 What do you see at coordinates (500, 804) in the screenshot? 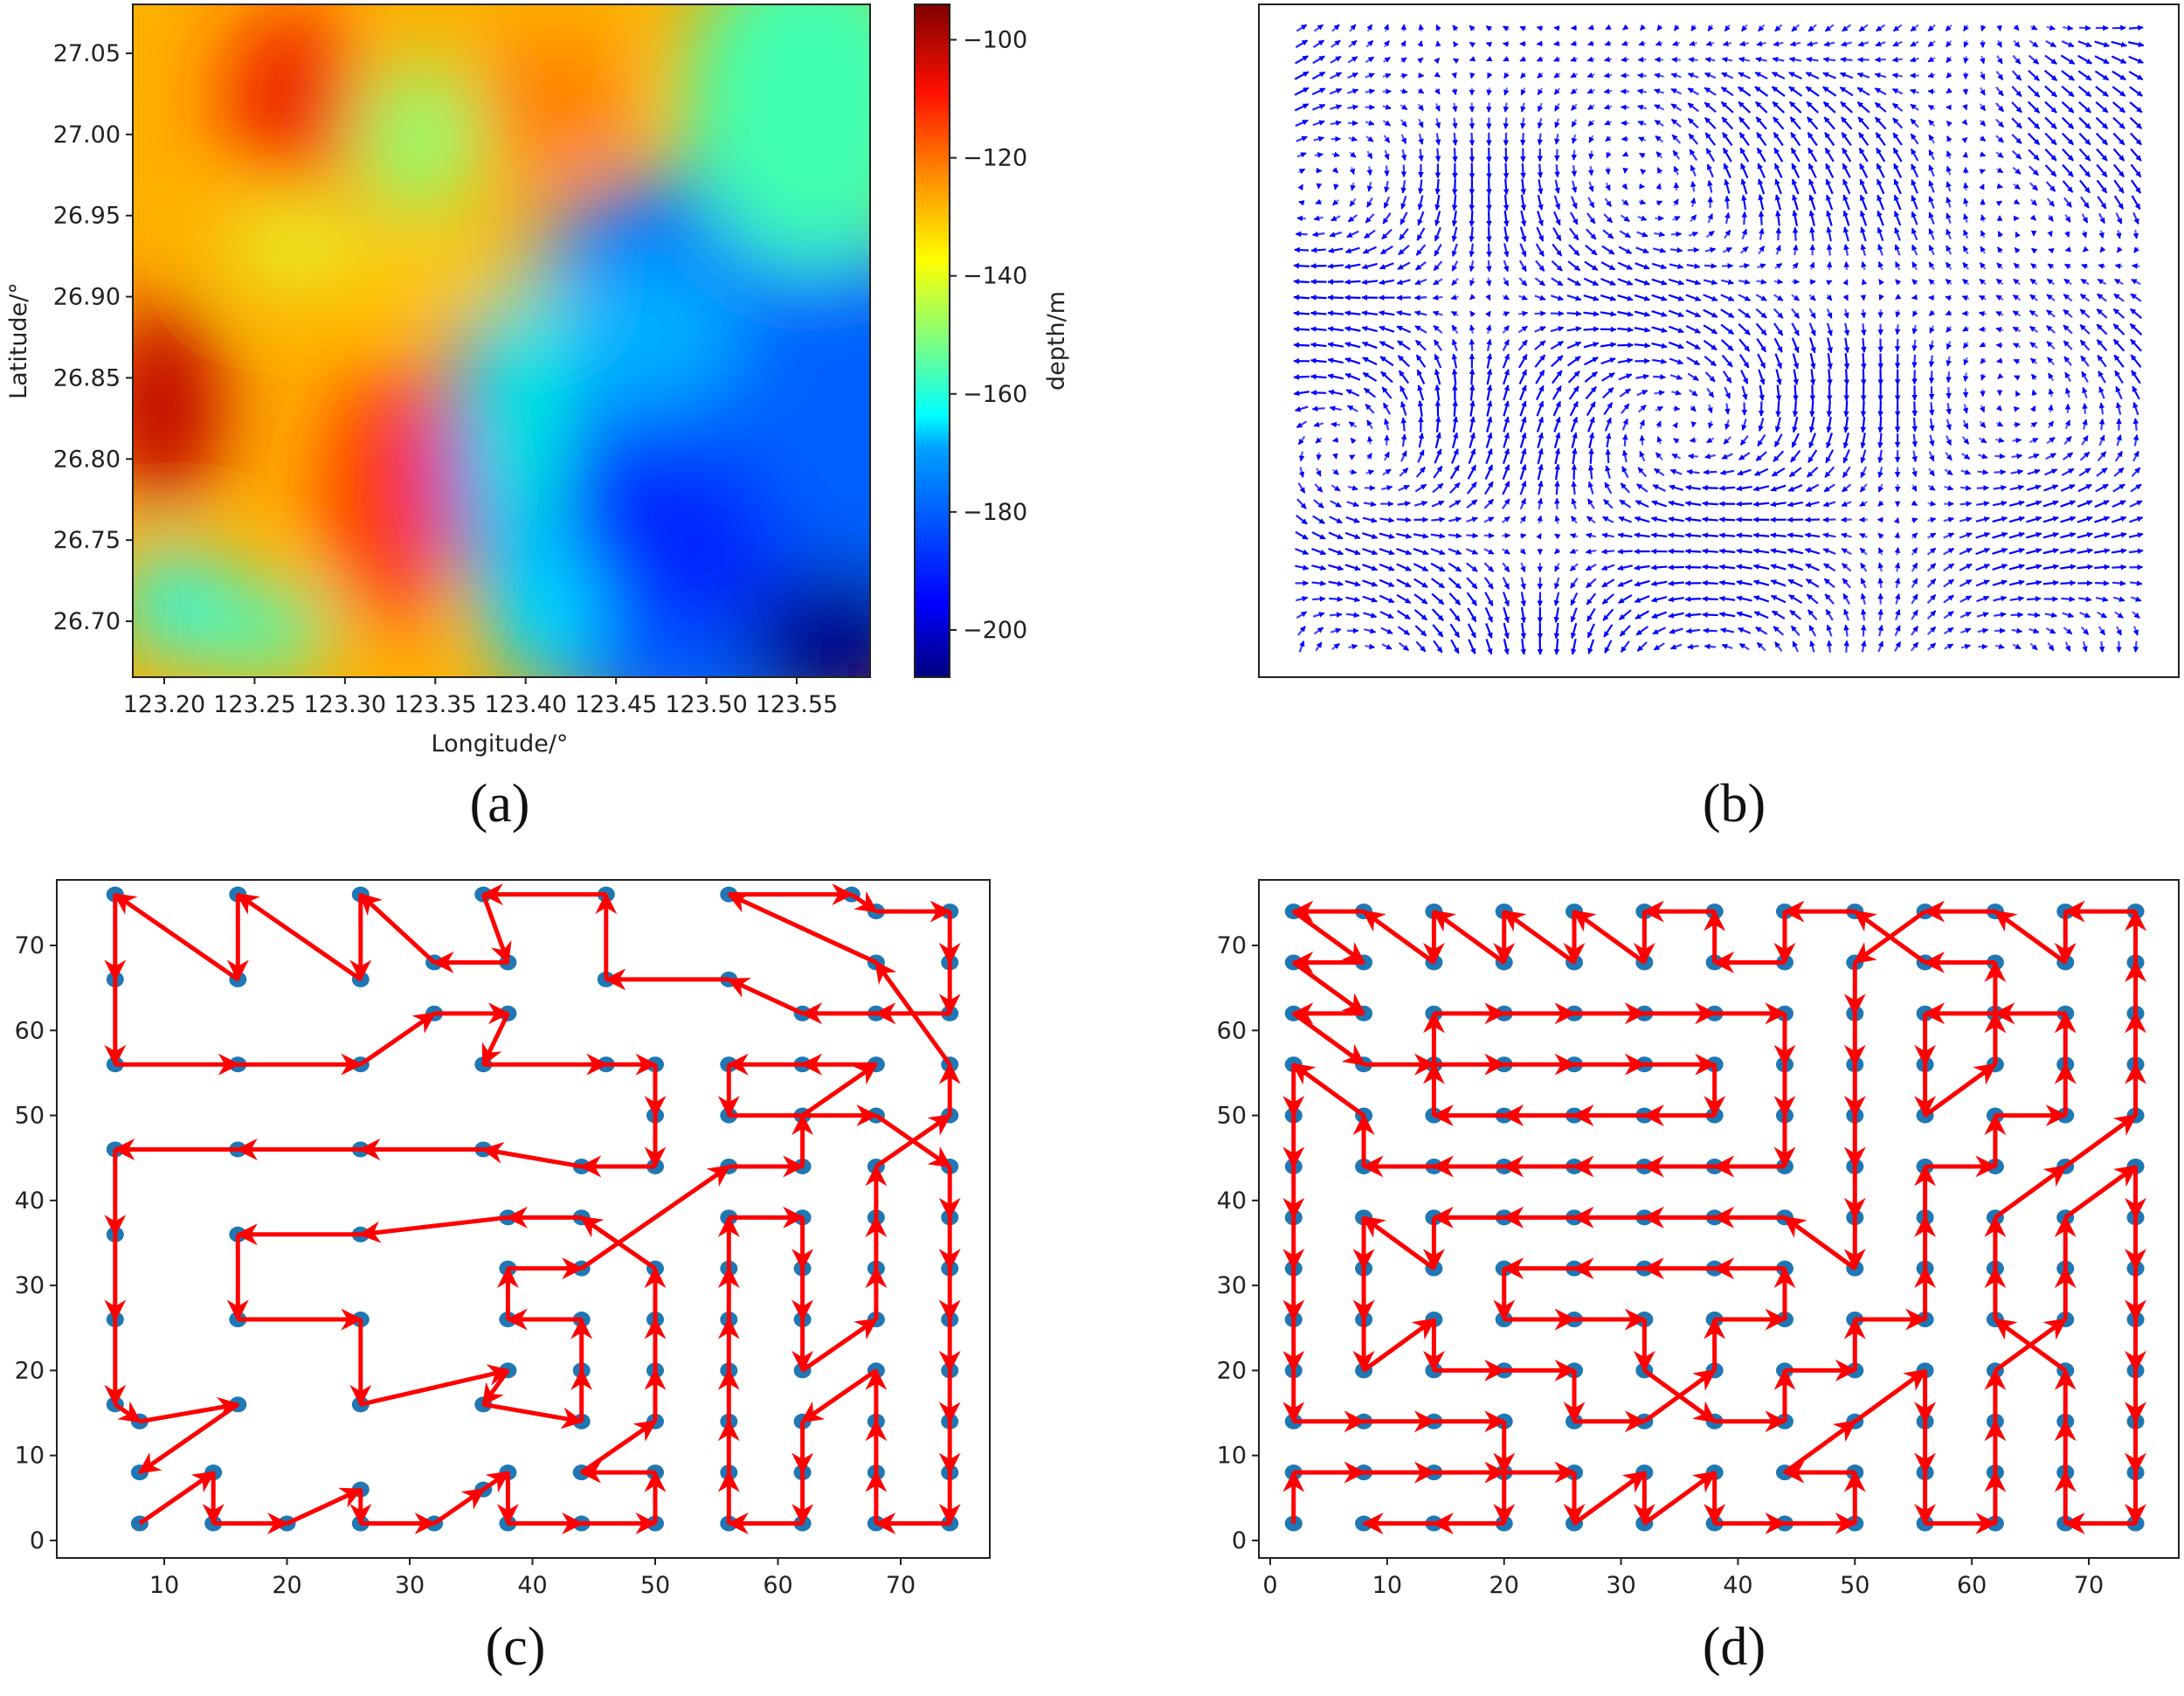
I see `caption-a: (a)` at bounding box center [500, 804].